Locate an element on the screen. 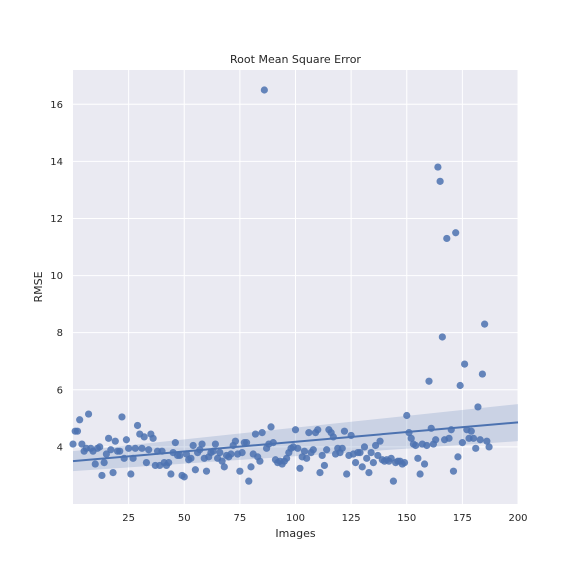  regression-line is located at coordinates (295, 442).